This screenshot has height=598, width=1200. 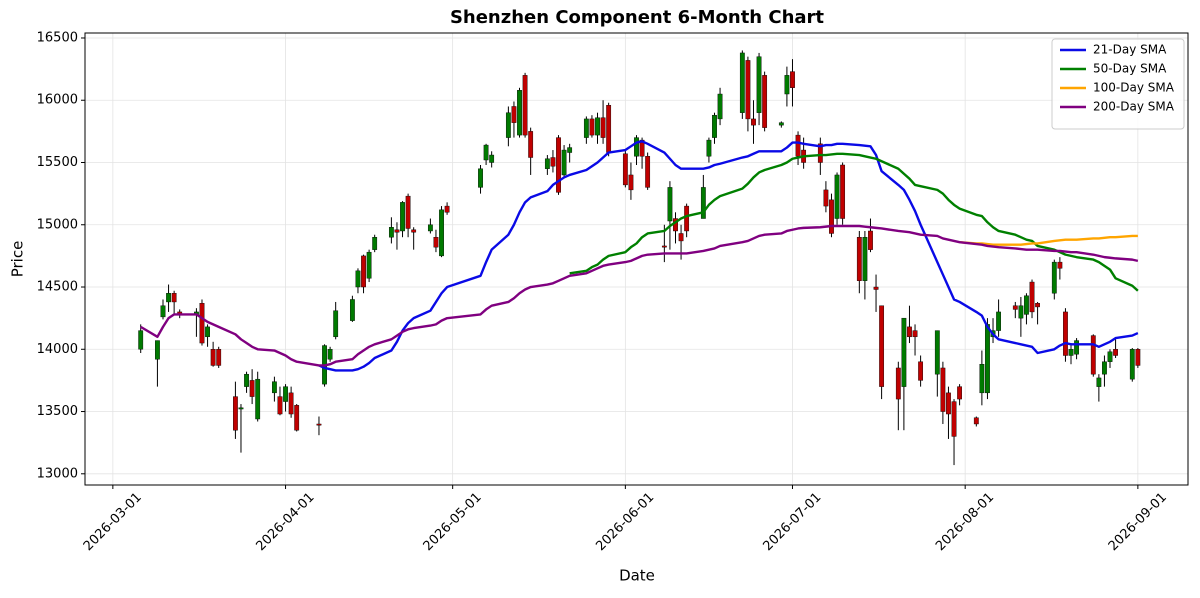 I want to click on y-tick-label: 13500, so click(x=57, y=411).